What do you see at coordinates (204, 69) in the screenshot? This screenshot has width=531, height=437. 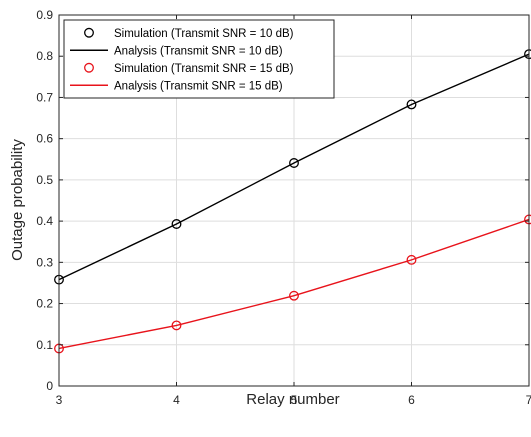 I see `legend-label: Simulation (Transmit SNR = 15 dB)` at bounding box center [204, 69].